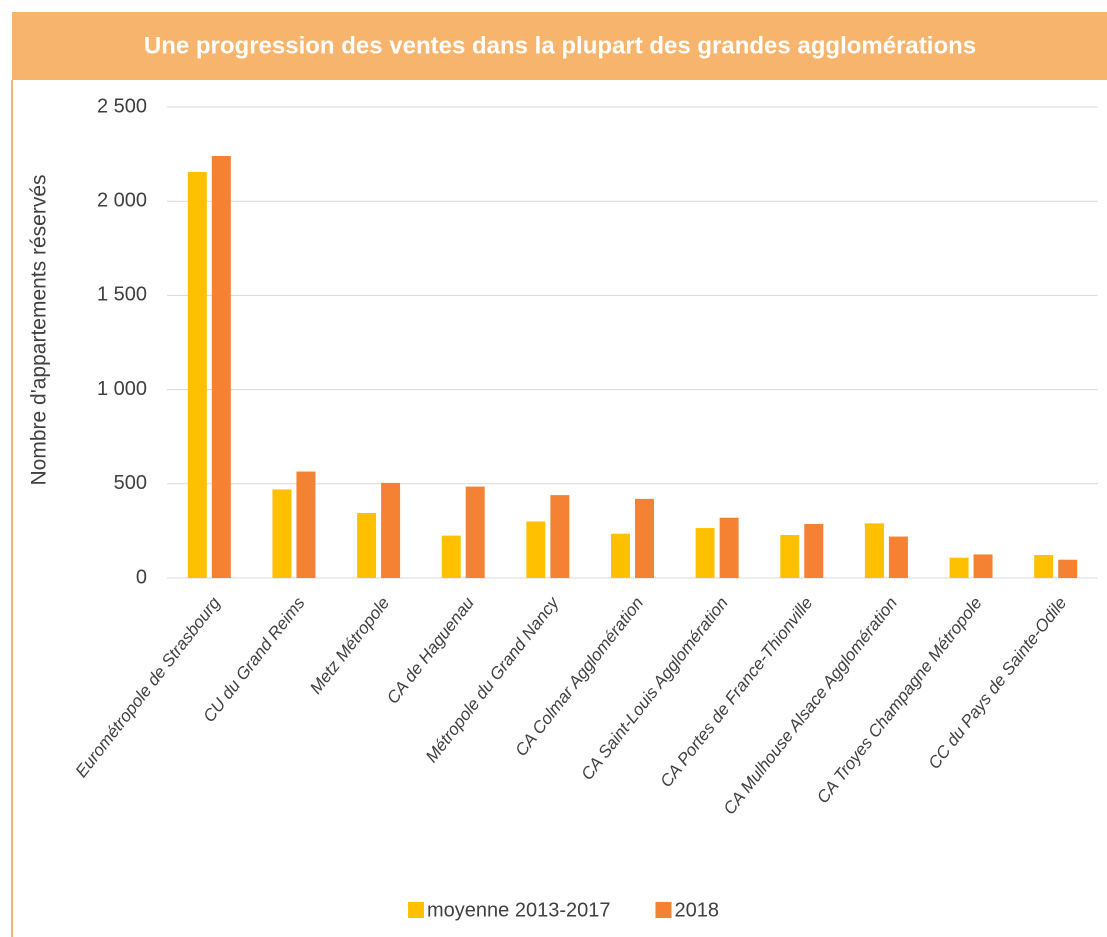  I want to click on x-tick-label: CA Portes de France-Thionville, so click(736, 692).